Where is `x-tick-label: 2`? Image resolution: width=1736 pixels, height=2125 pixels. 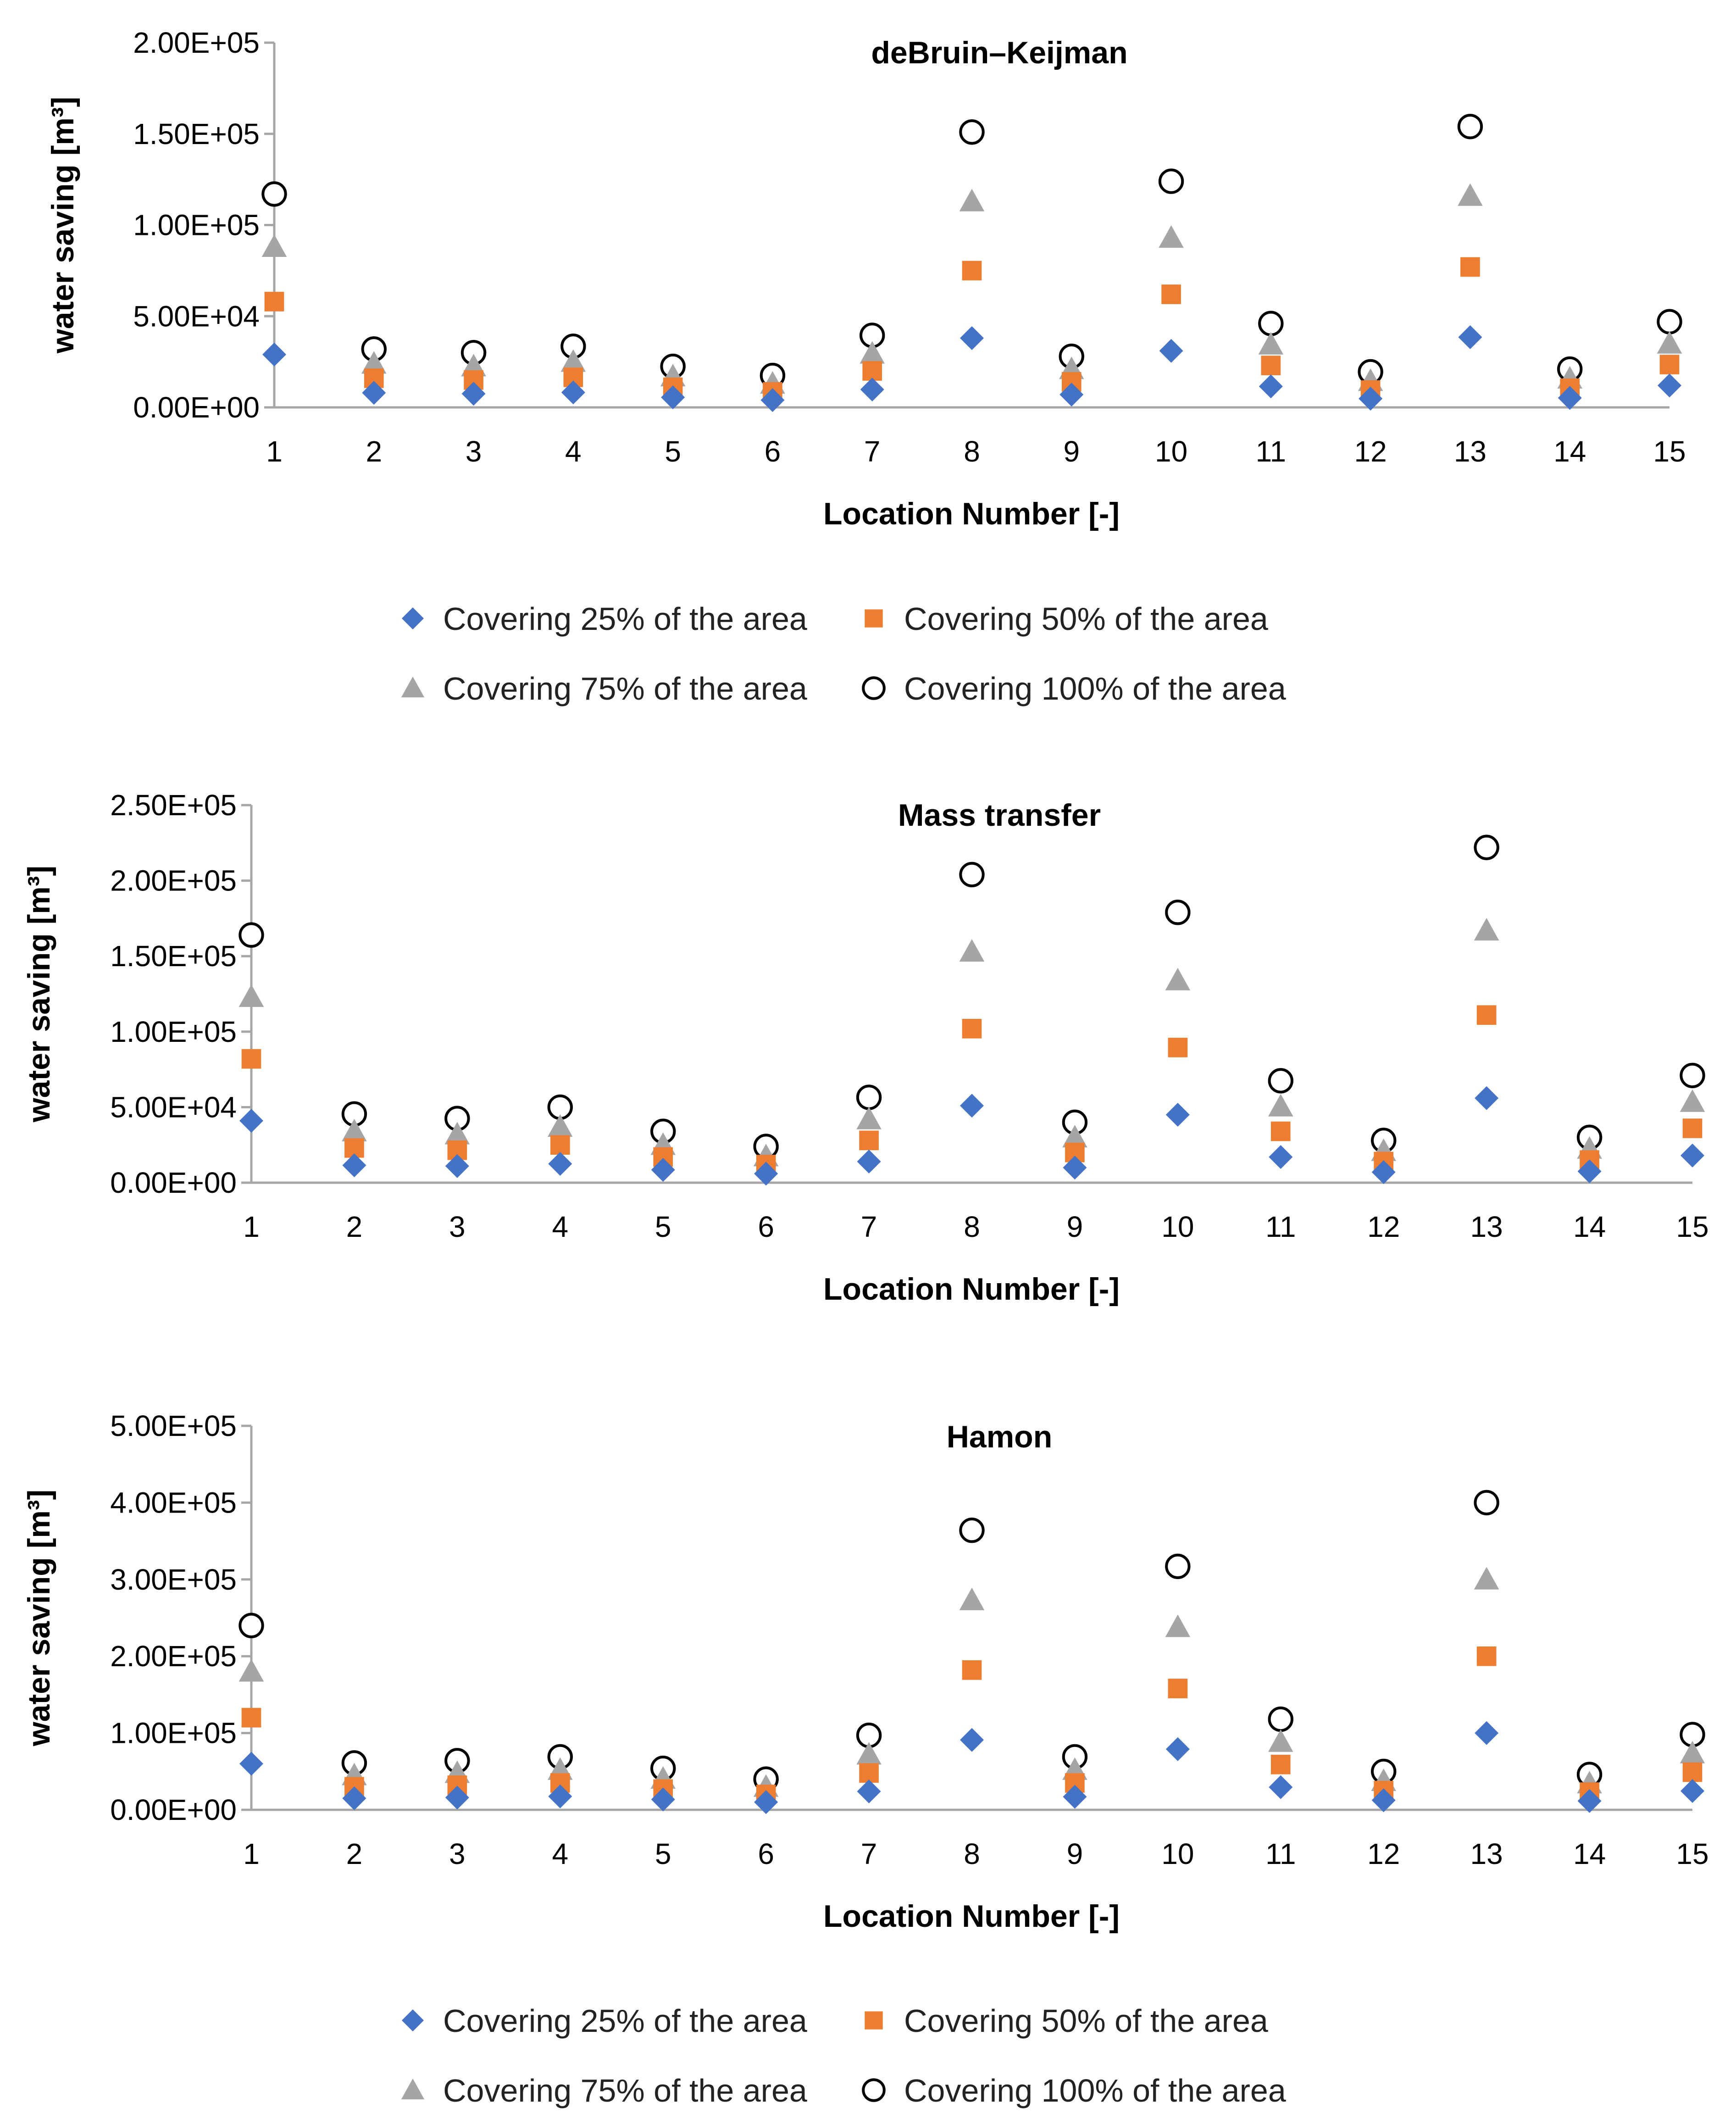
x-tick-label: 2 is located at coordinates (354, 1226).